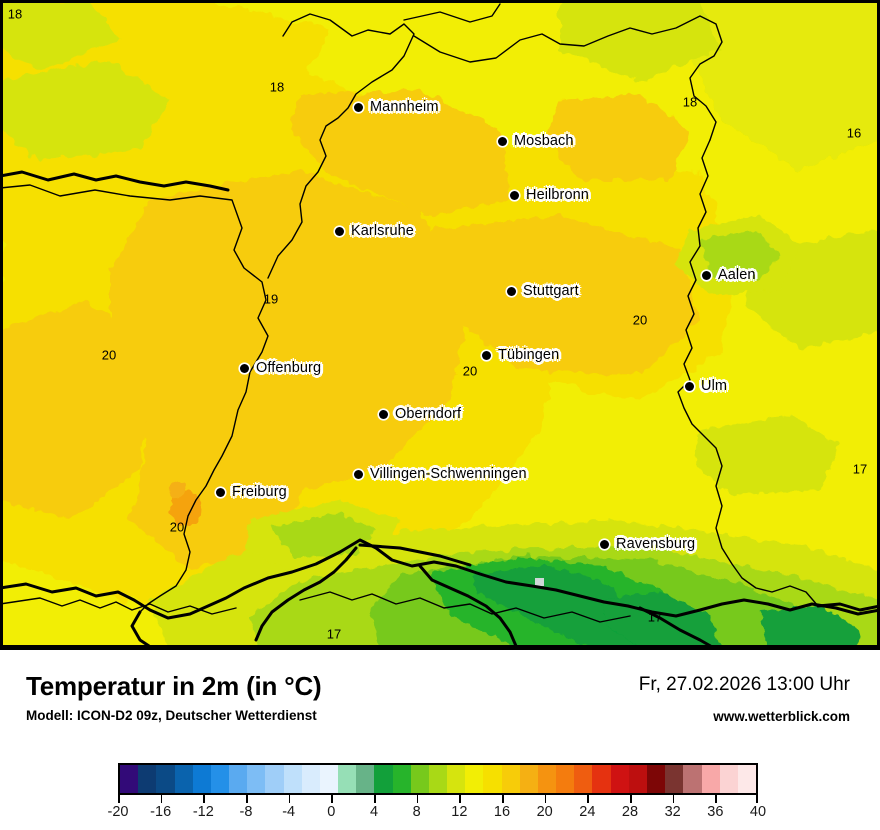  I want to click on city-marker: Offenburg, so click(280, 368).